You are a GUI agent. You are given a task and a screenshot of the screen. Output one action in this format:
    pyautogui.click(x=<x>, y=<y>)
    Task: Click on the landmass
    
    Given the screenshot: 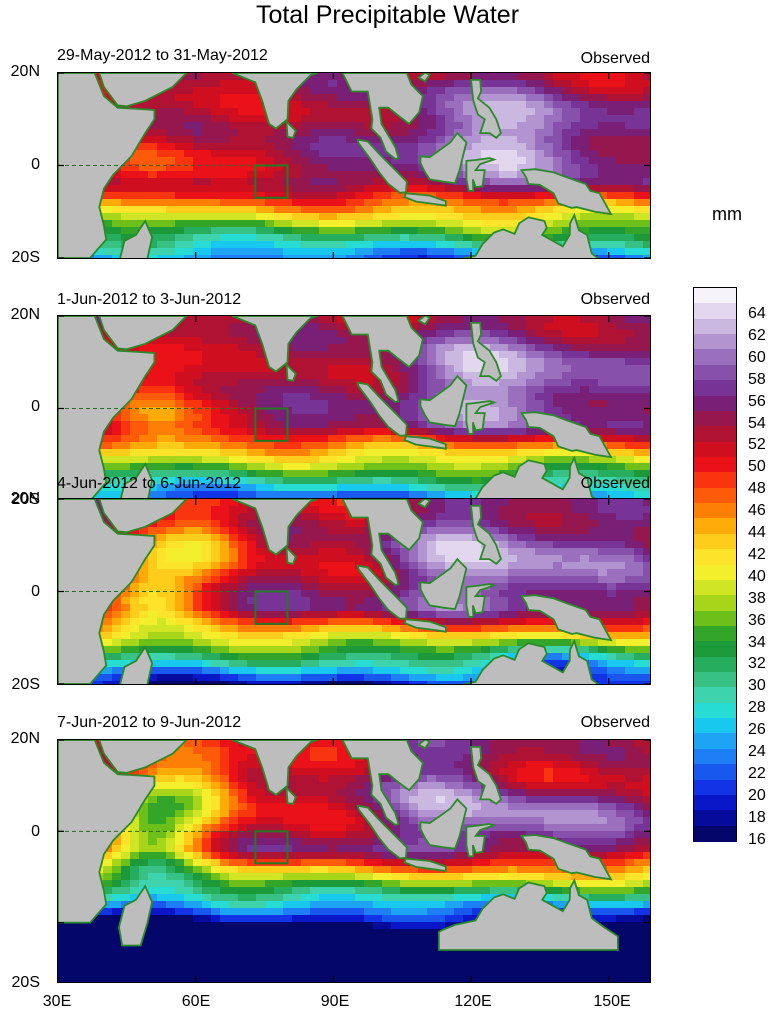 What is the action you would take?
    pyautogui.click(x=481, y=174)
    